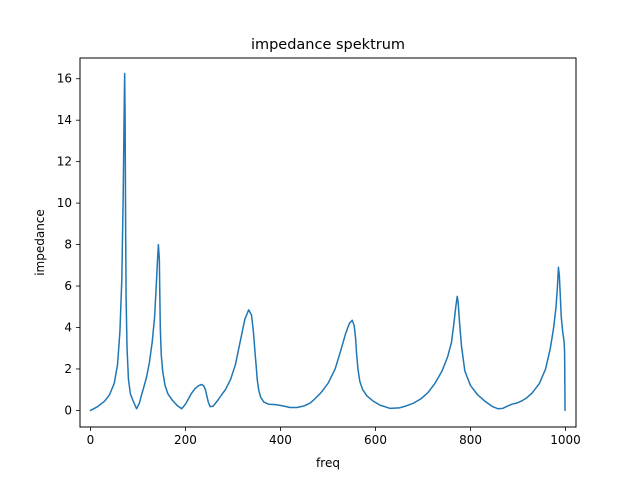 The width and height of the screenshot is (640, 480). What do you see at coordinates (328, 463) in the screenshot?
I see `x-axis-label: freq` at bounding box center [328, 463].